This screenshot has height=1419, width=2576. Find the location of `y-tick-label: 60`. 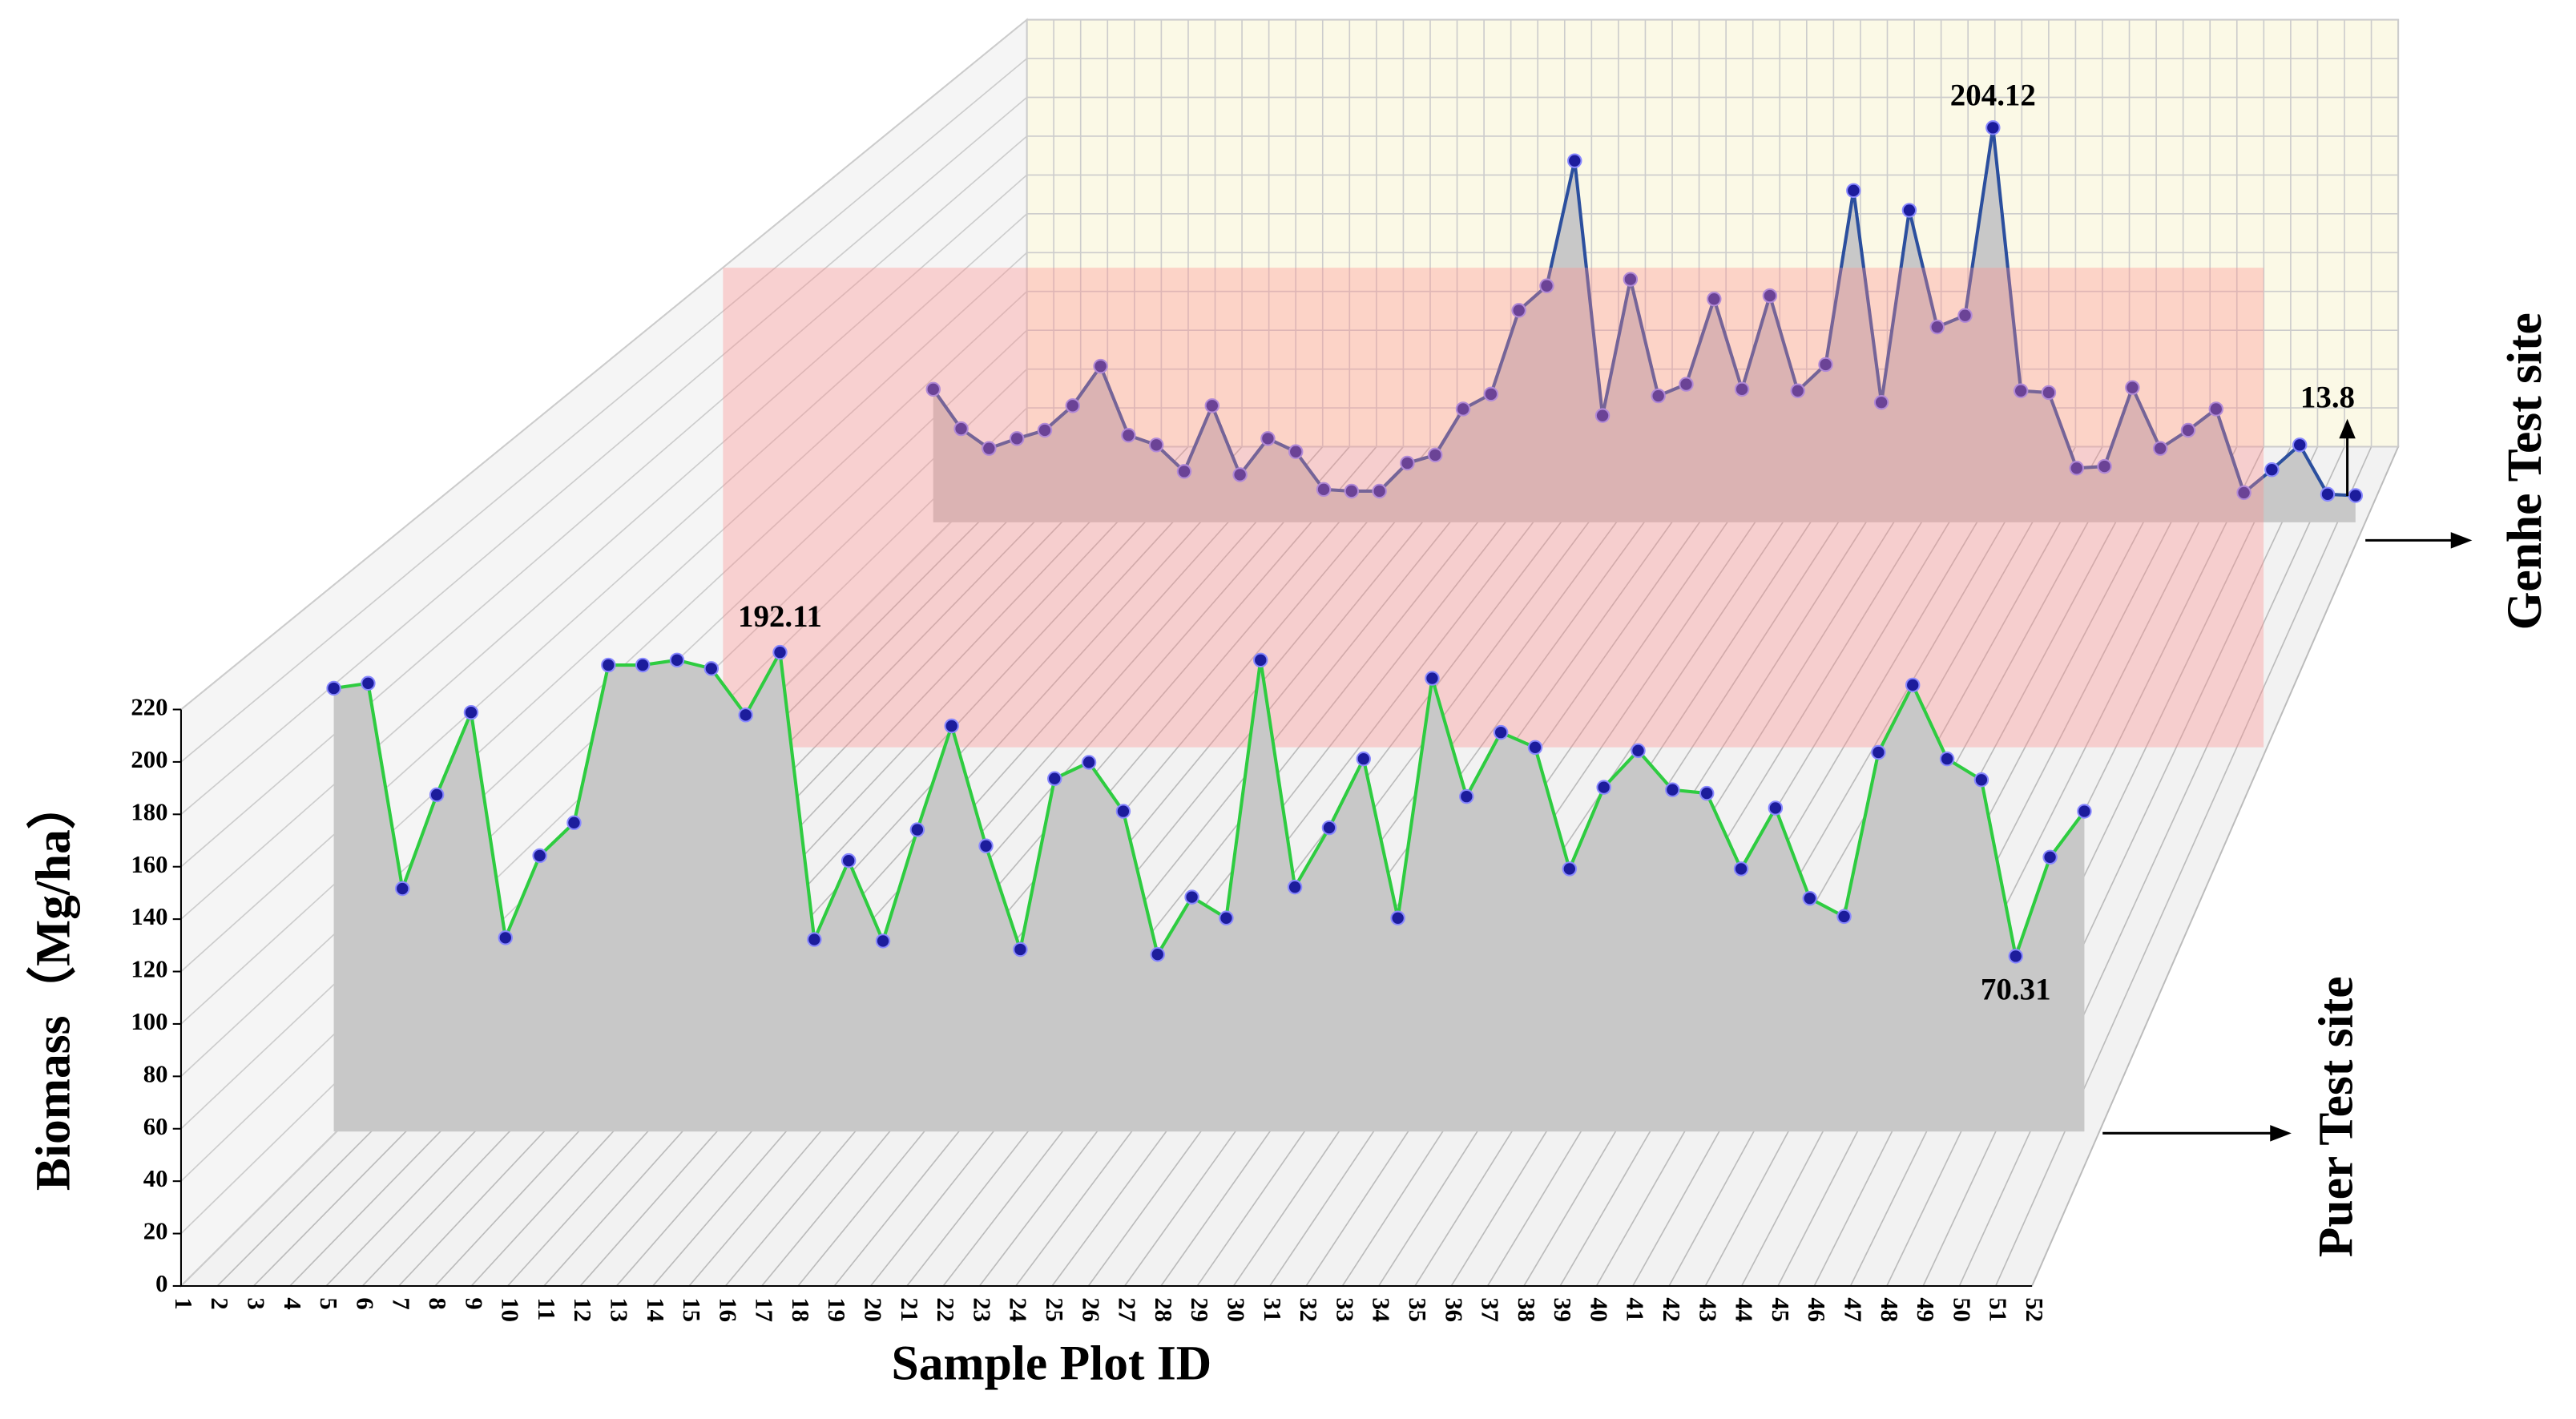

y-tick-label: 60 is located at coordinates (155, 1126).